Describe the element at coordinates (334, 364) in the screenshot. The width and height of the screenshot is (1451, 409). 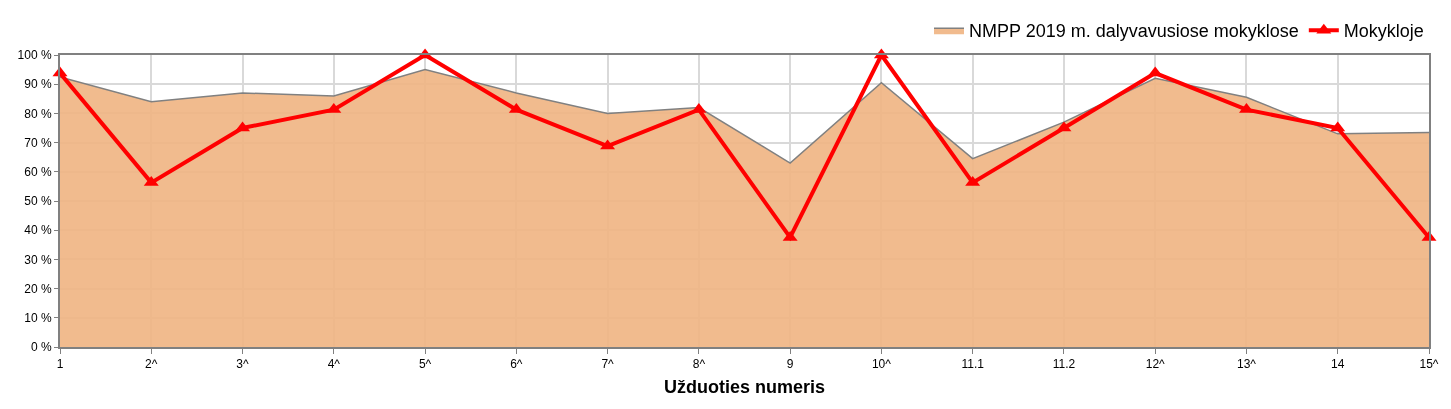
I see `x-tick-label: 4^` at that location.